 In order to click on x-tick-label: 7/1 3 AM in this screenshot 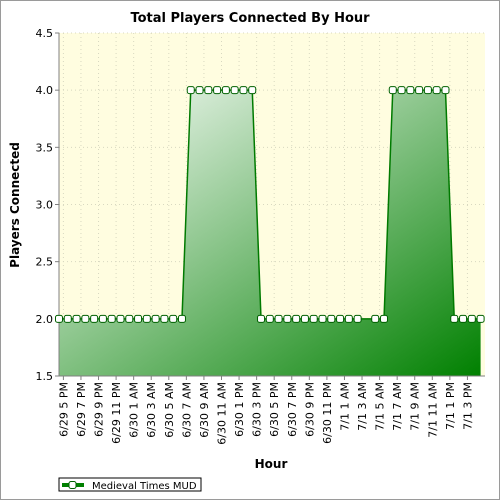, I will do `click(362, 406)`.